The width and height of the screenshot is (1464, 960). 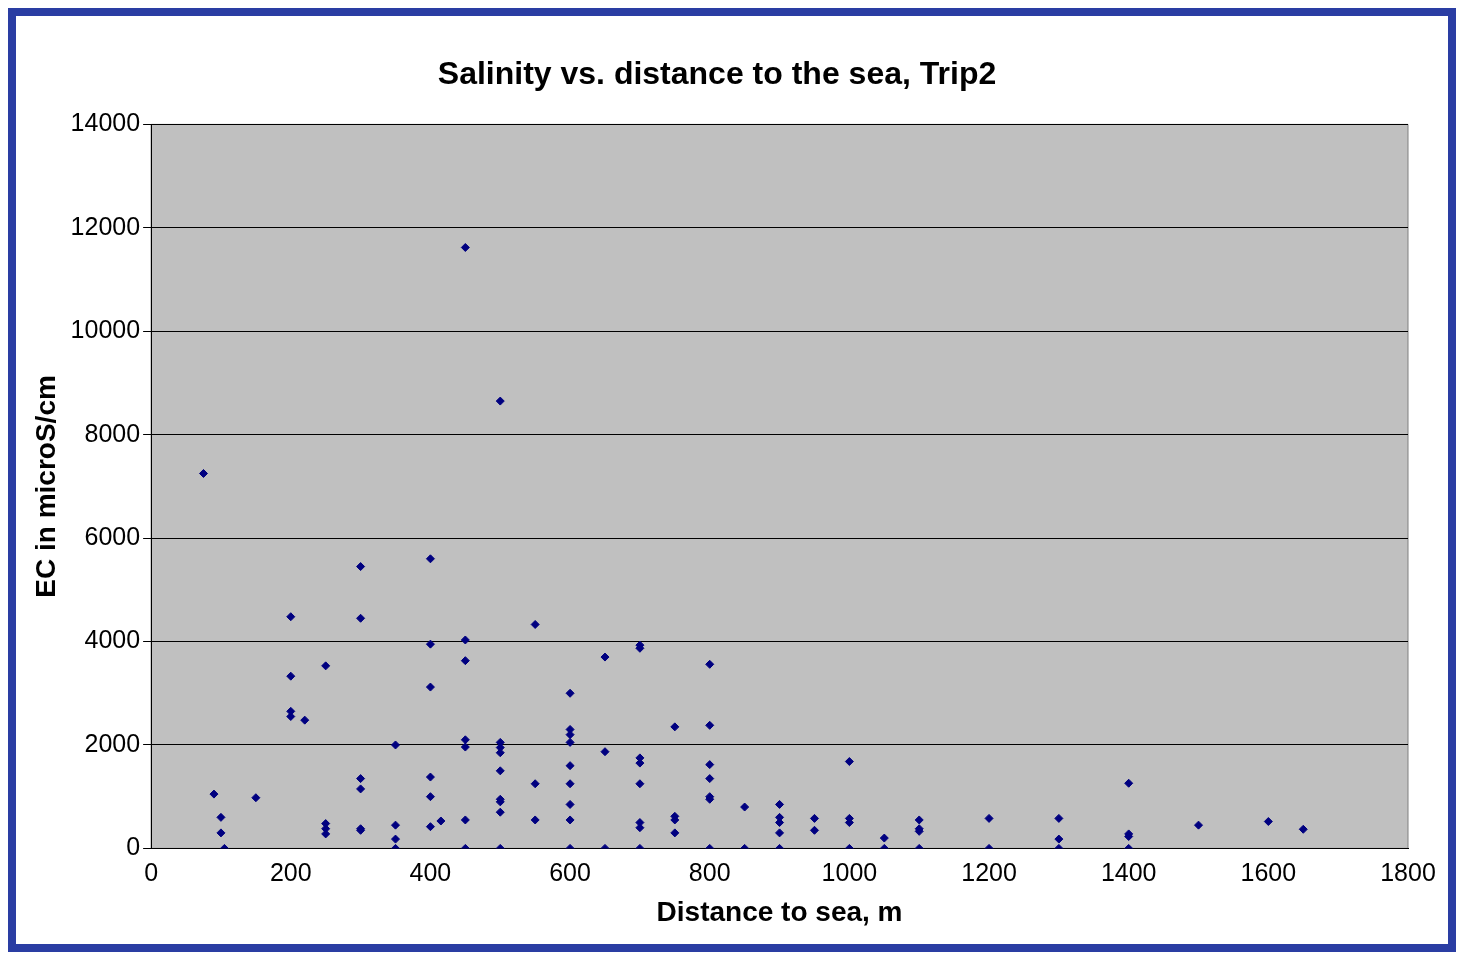 What do you see at coordinates (112, 432) in the screenshot?
I see `y-tick-label: 8000` at bounding box center [112, 432].